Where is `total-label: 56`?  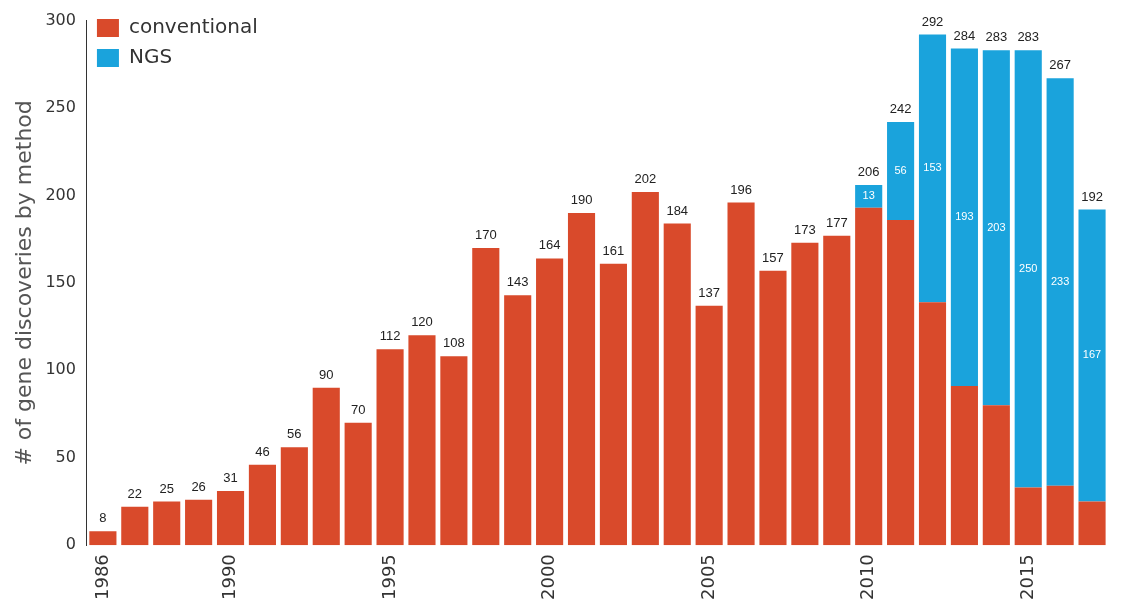 total-label: 56 is located at coordinates (294, 434).